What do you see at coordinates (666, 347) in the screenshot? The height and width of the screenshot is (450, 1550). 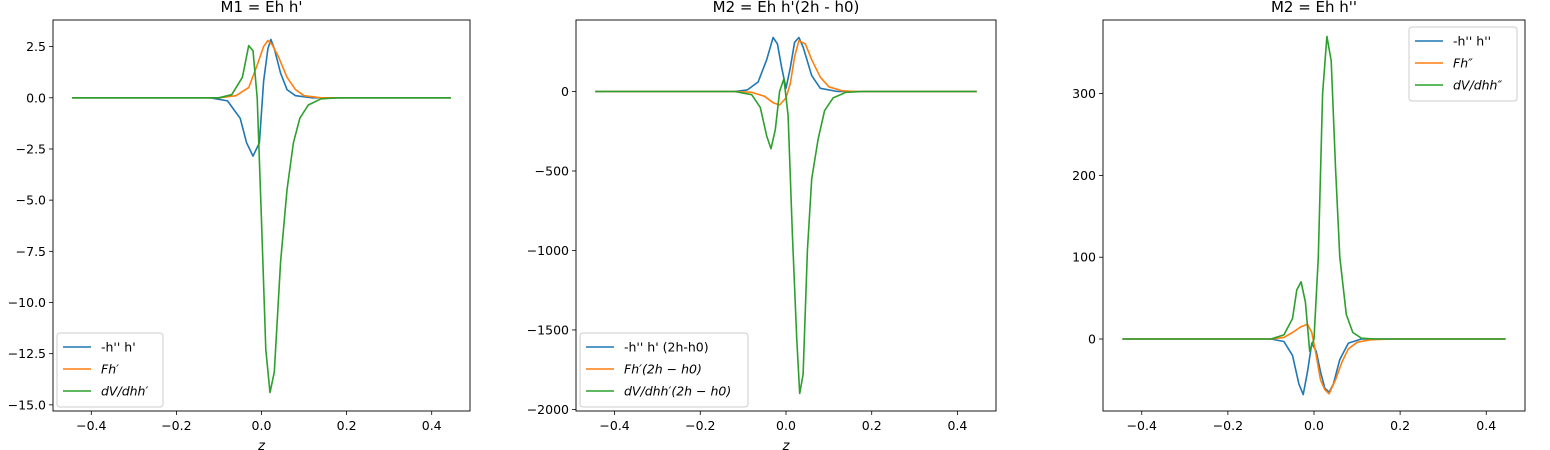 I see `legend-label: -h'' h' (2h-h0)` at bounding box center [666, 347].